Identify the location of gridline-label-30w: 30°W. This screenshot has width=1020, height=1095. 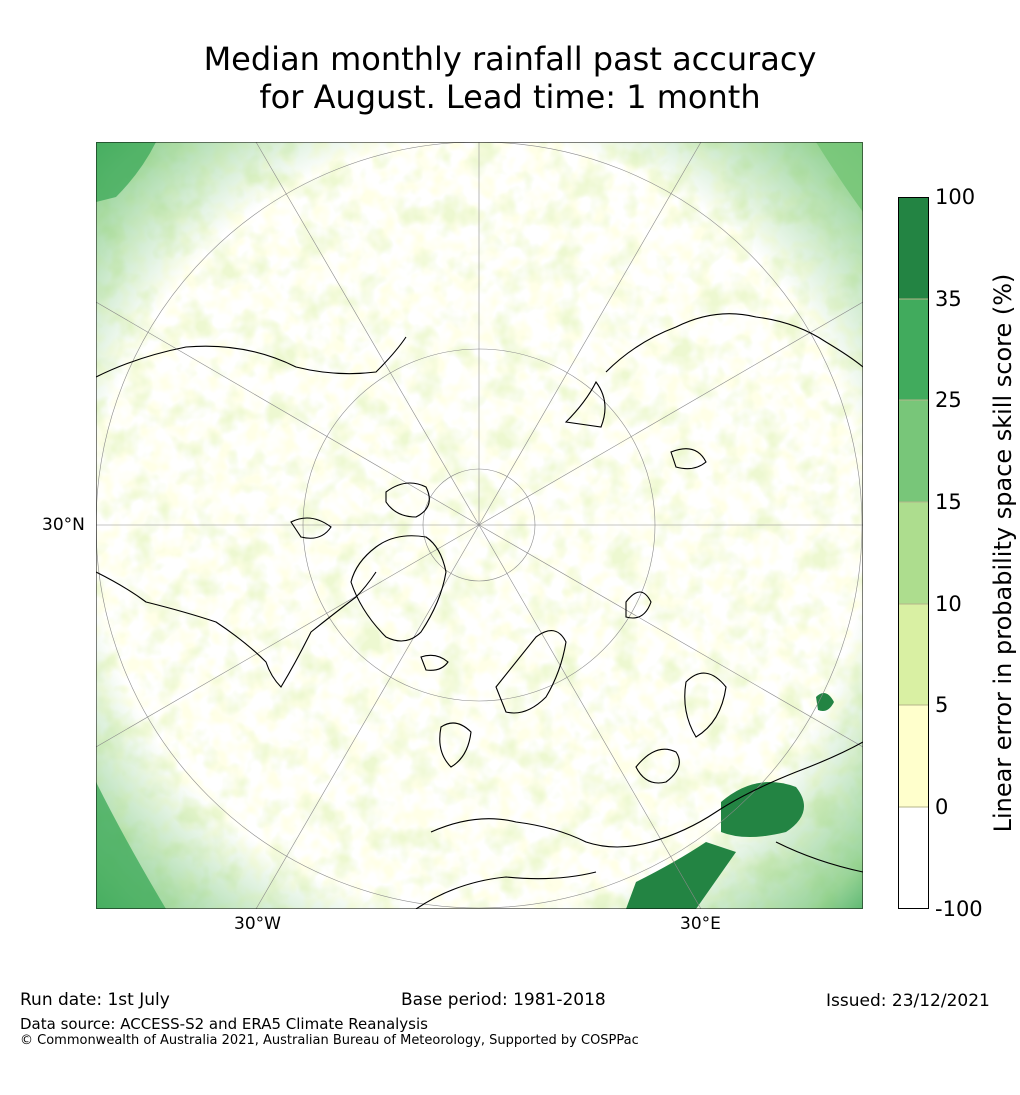
(257, 924).